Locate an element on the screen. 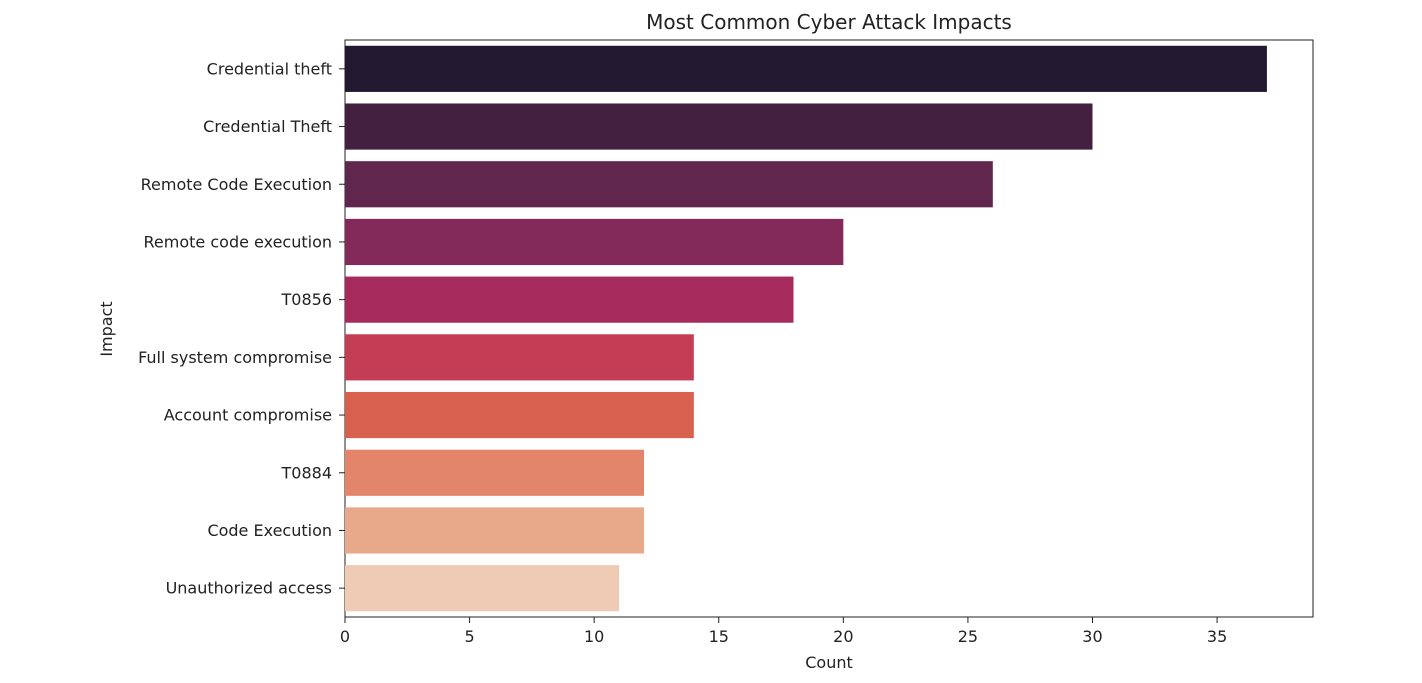 This screenshot has width=1422, height=683. y-tick-label: Remote Code Execution is located at coordinates (236, 184).